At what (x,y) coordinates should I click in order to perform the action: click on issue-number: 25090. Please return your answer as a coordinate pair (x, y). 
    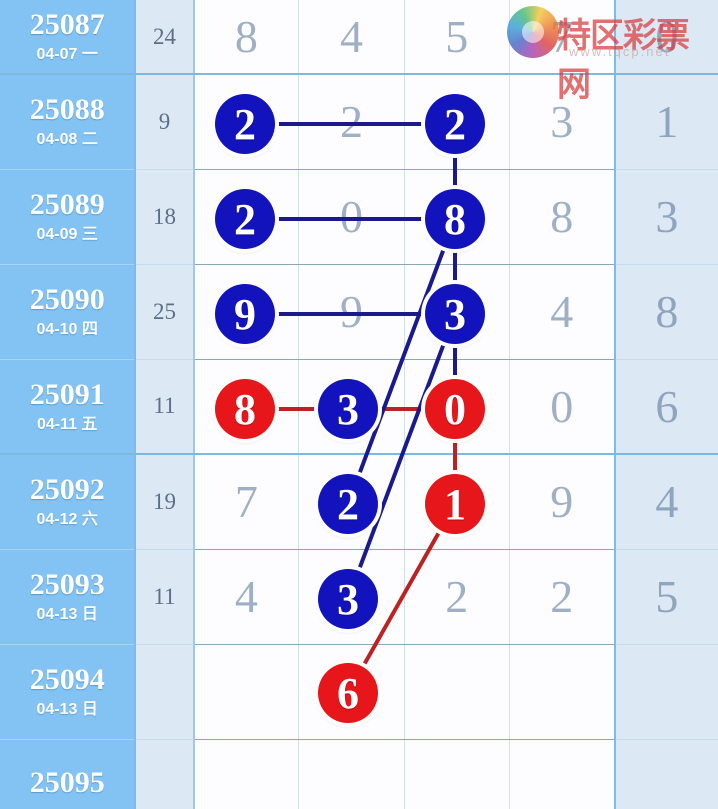
    Looking at the image, I should click on (67, 299).